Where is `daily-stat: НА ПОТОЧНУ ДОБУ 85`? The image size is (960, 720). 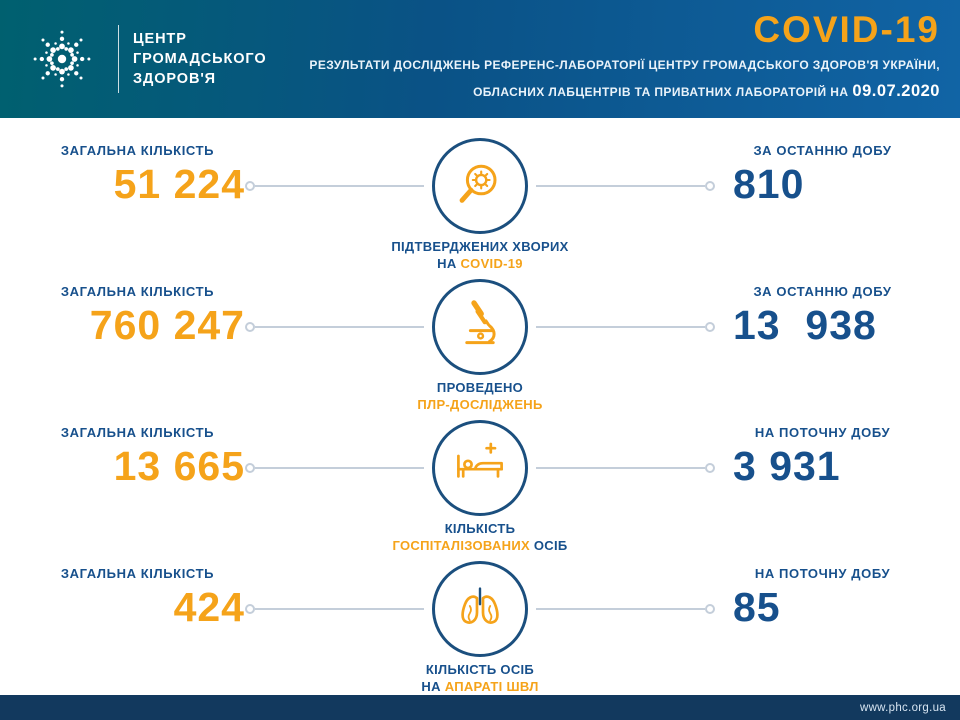 daily-stat: НА ПОТОЧНУ ДОБУ 85 is located at coordinates (822, 591).